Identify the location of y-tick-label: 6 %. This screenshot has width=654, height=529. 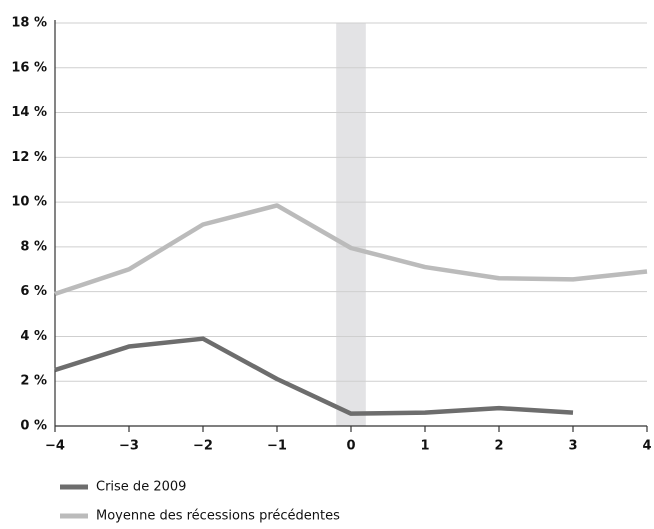
(33, 291).